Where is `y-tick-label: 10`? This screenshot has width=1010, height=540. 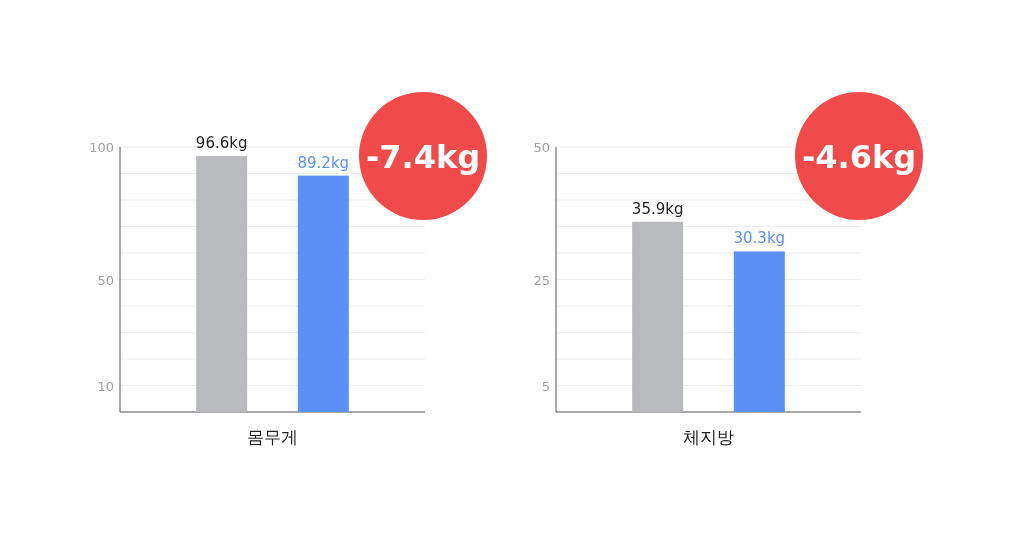 y-tick-label: 10 is located at coordinates (105, 386).